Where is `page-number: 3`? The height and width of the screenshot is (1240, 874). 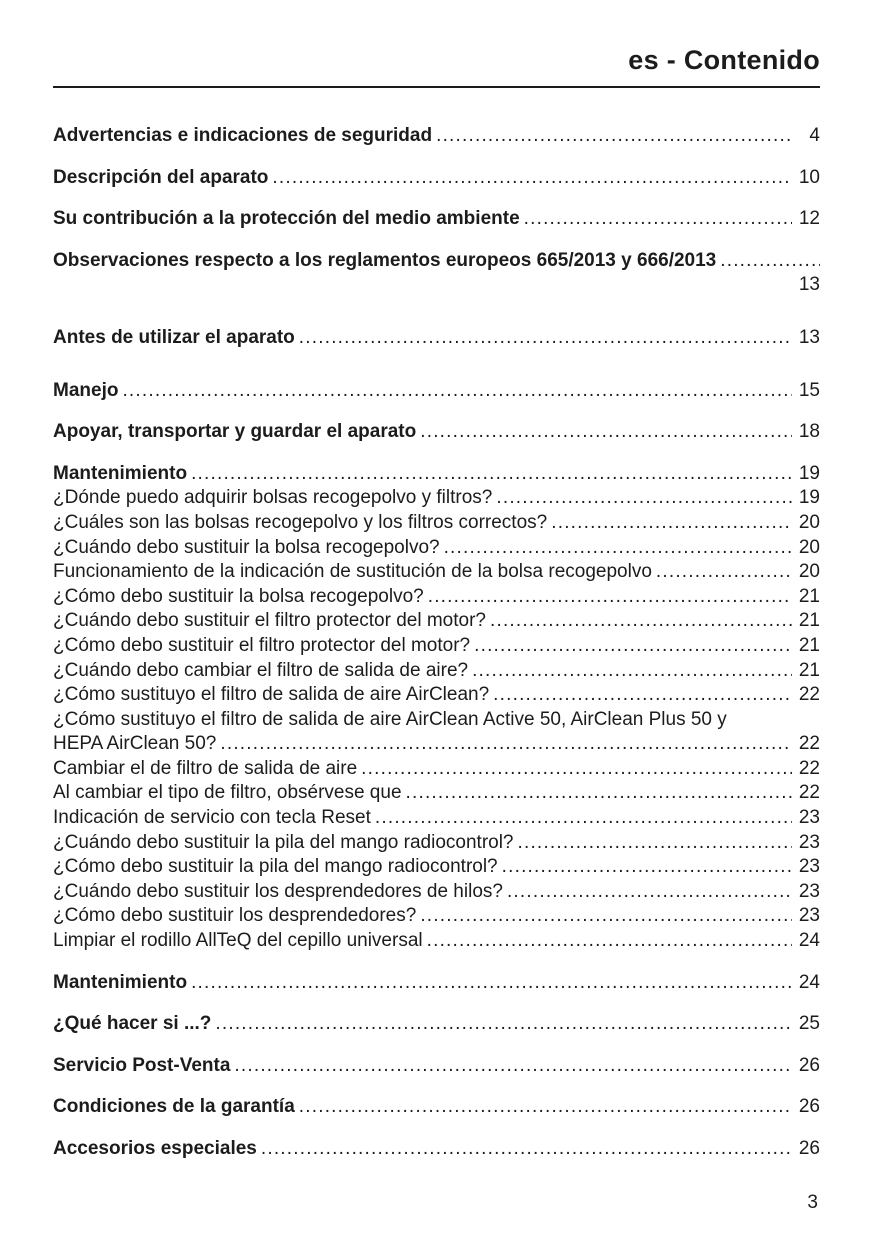 page-number: 3 is located at coordinates (812, 1202).